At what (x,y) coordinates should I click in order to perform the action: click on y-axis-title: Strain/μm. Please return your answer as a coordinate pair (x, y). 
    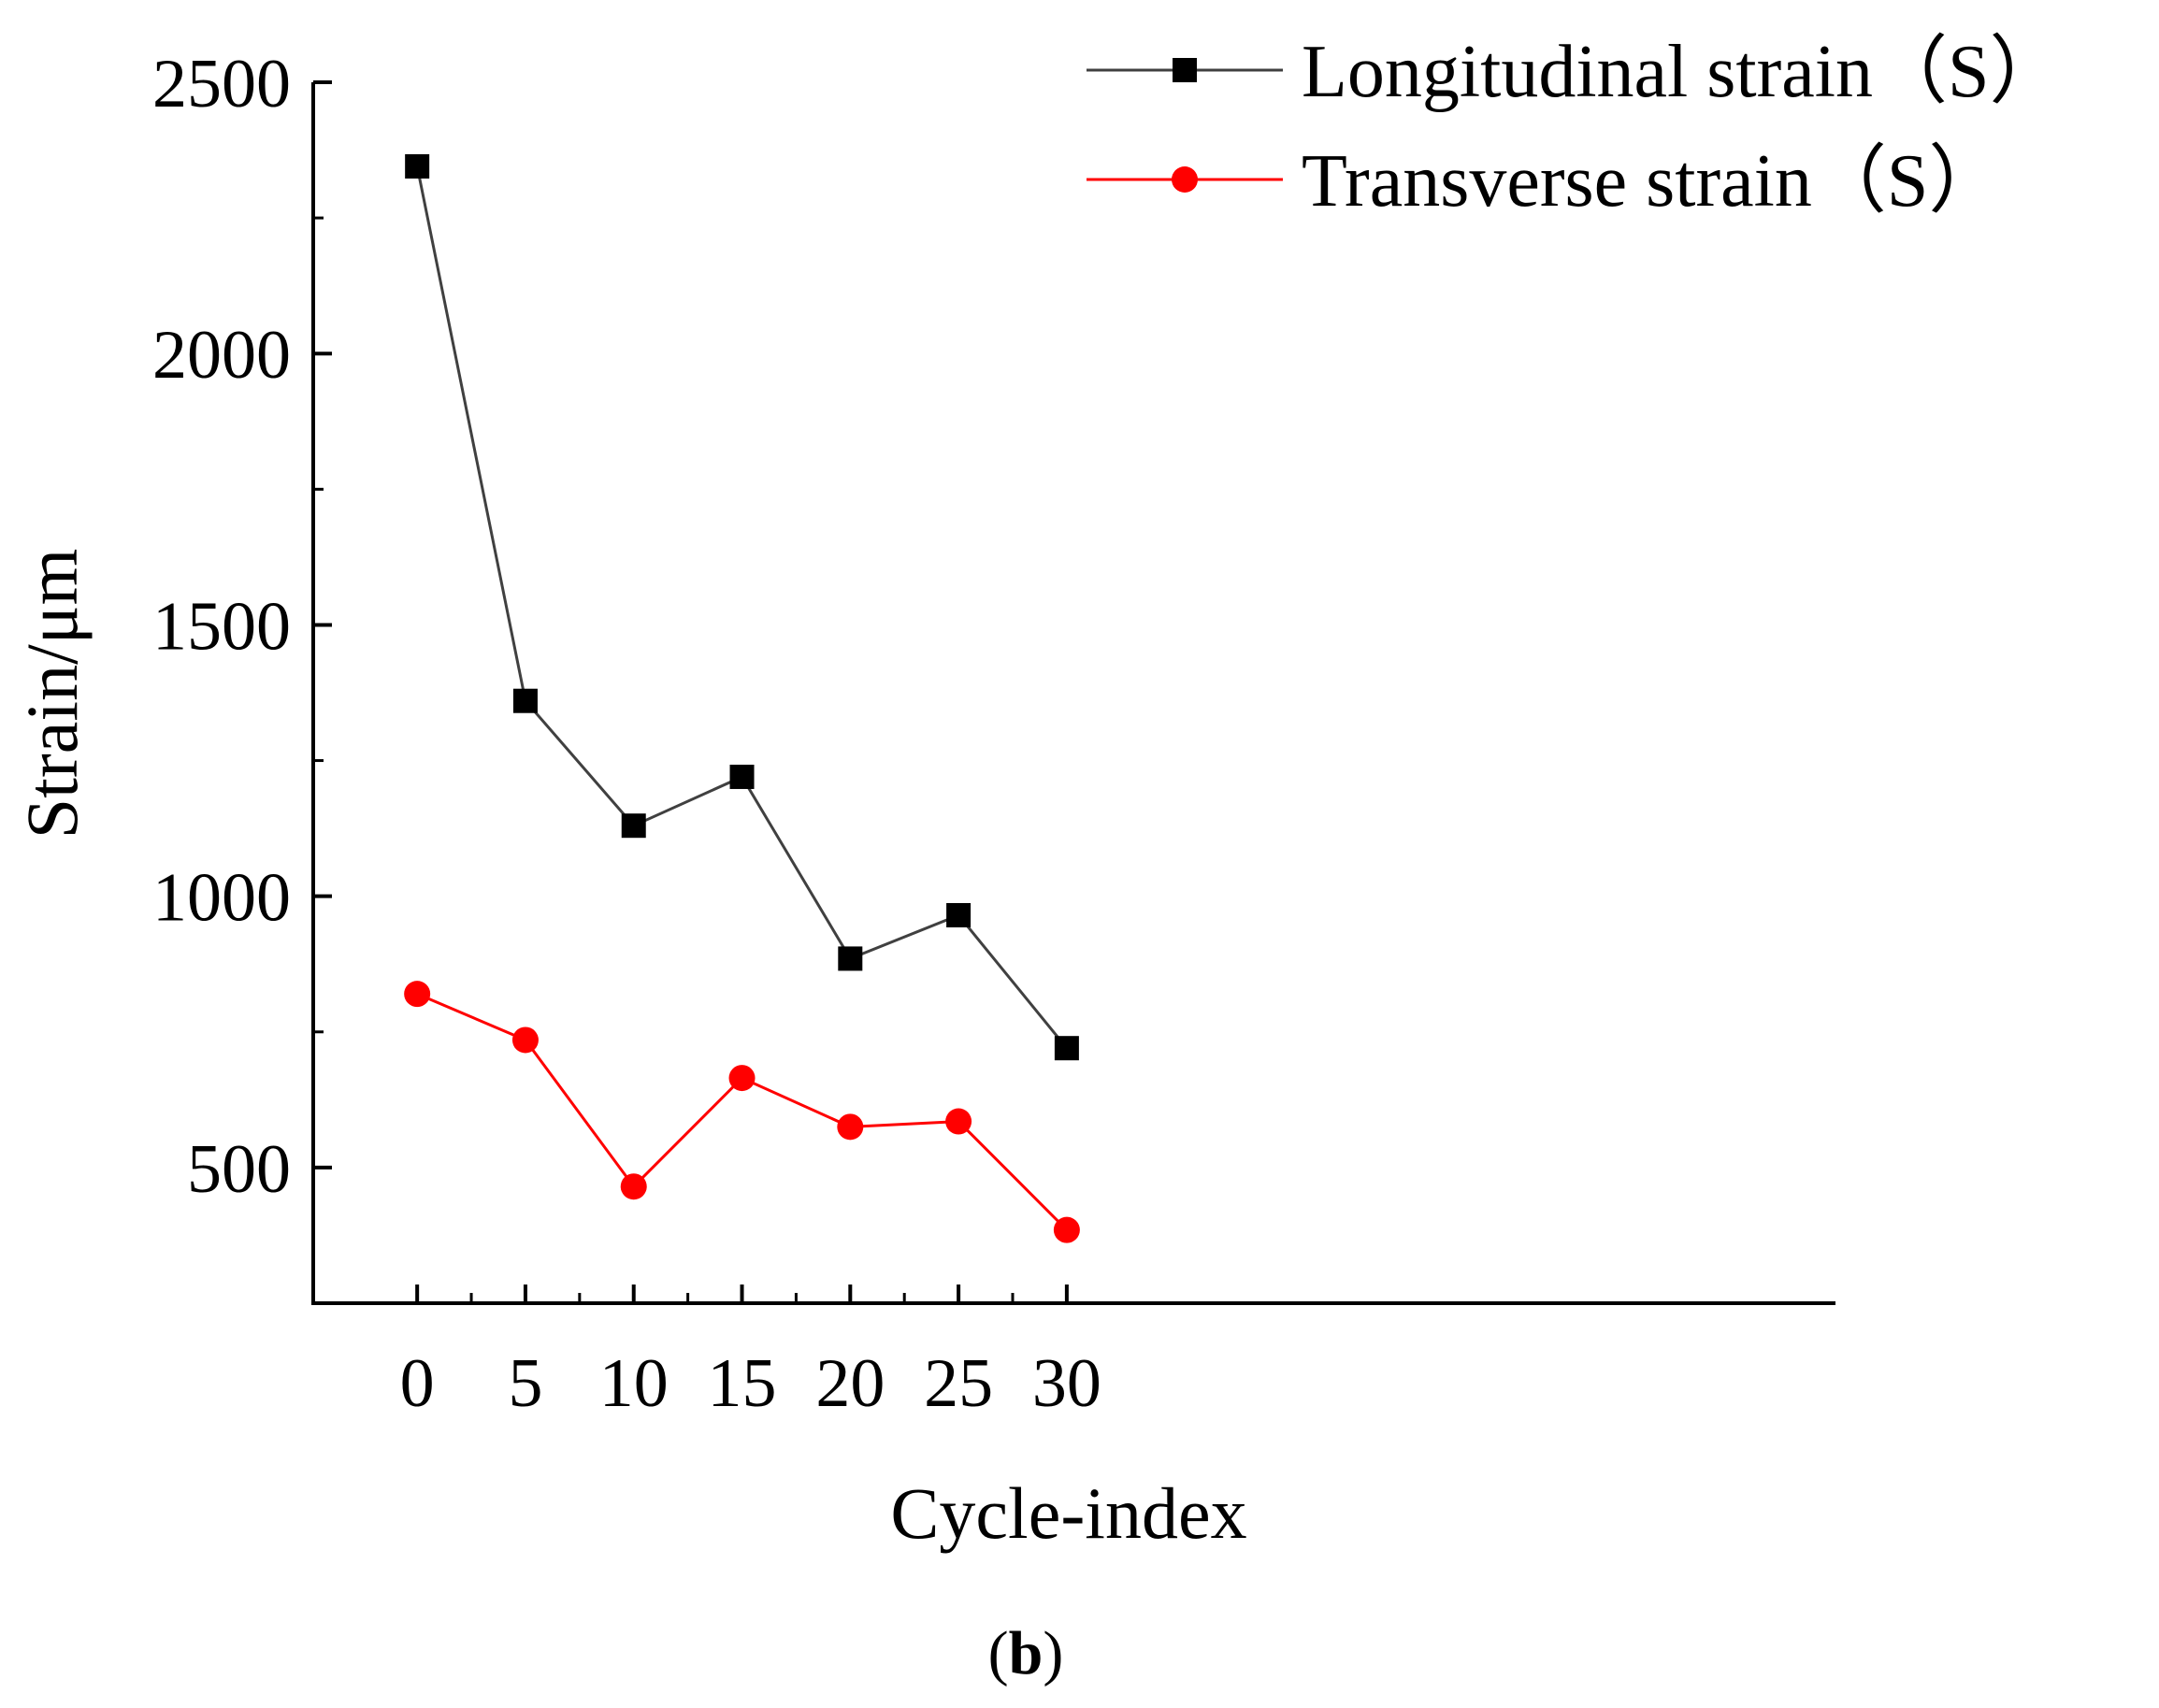
    Looking at the image, I should click on (52, 694).